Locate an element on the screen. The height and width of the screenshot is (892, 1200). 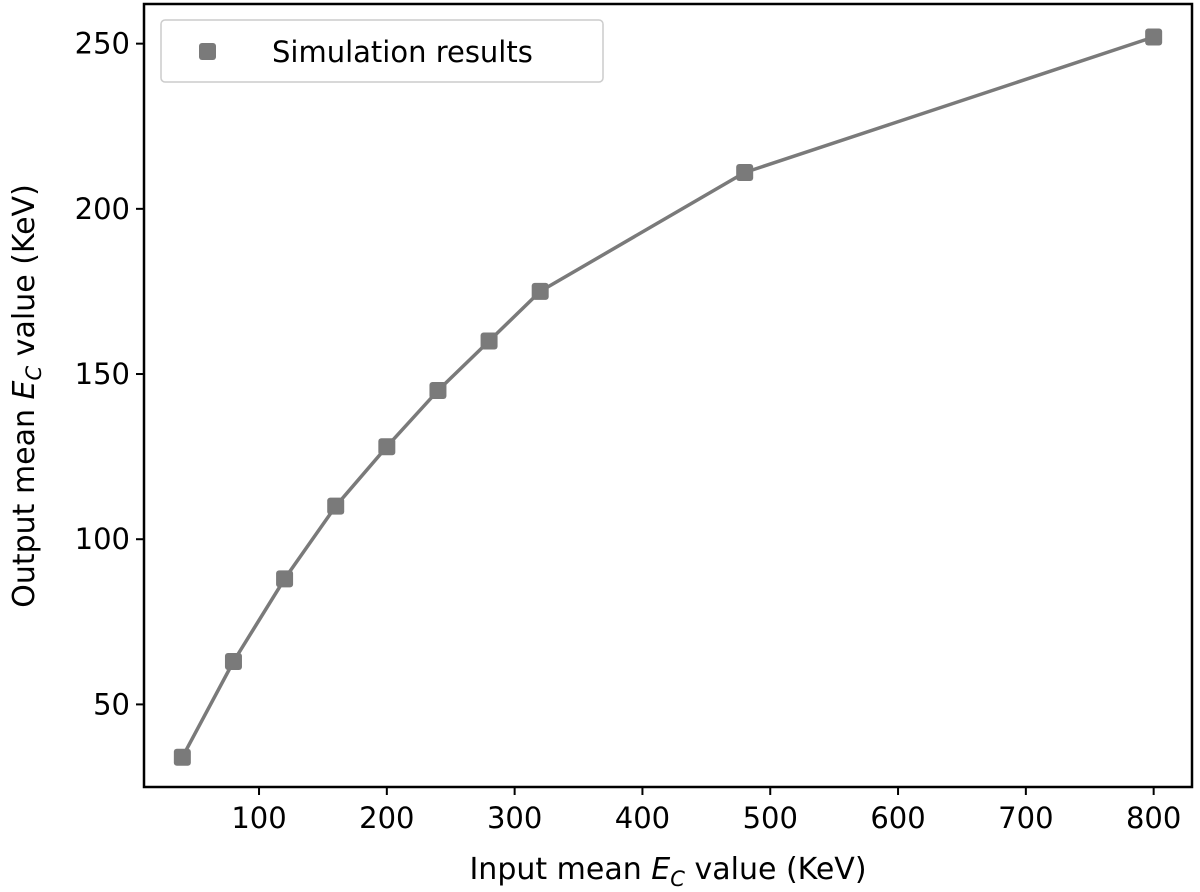
y-tick-label: 250 is located at coordinates (102, 44).